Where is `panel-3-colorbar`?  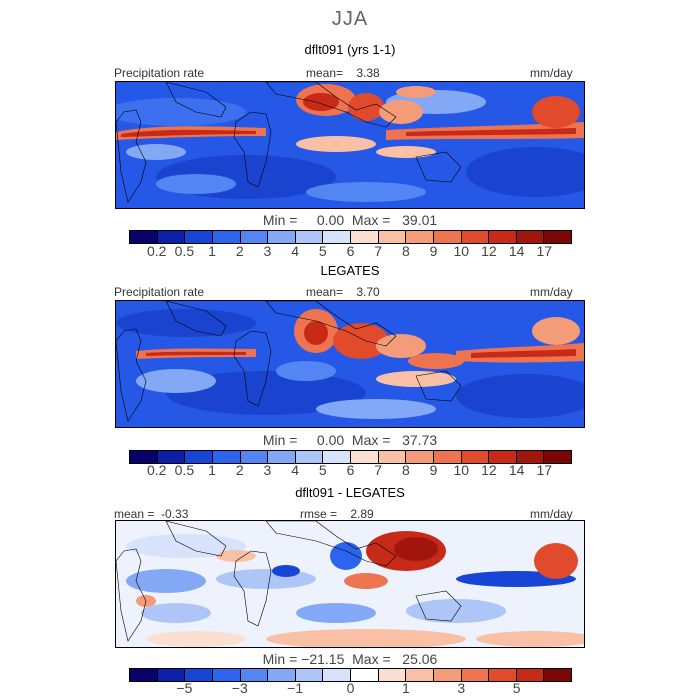 panel-3-colorbar is located at coordinates (350, 675).